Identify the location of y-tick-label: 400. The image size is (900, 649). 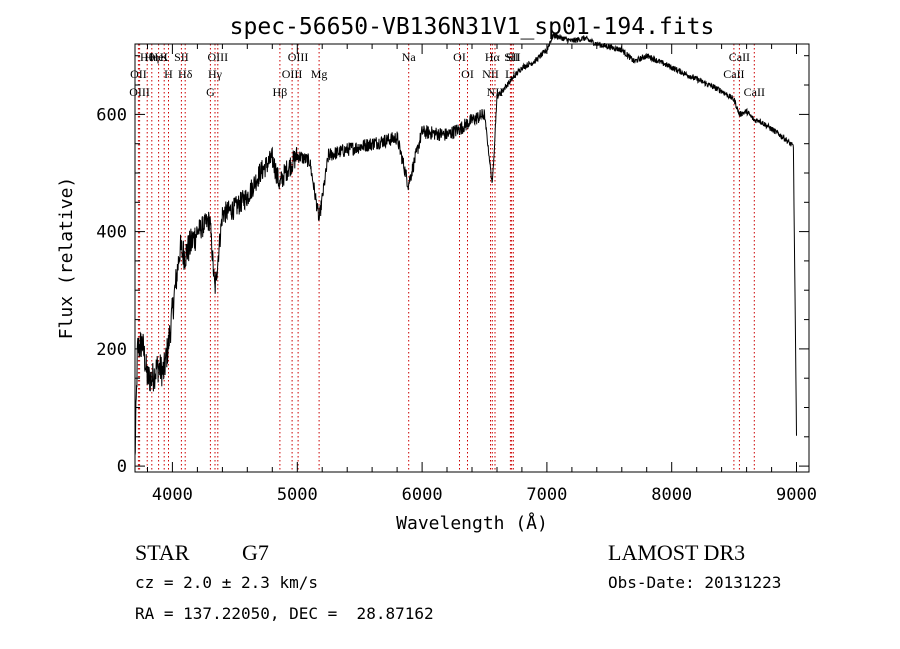
(111, 233).